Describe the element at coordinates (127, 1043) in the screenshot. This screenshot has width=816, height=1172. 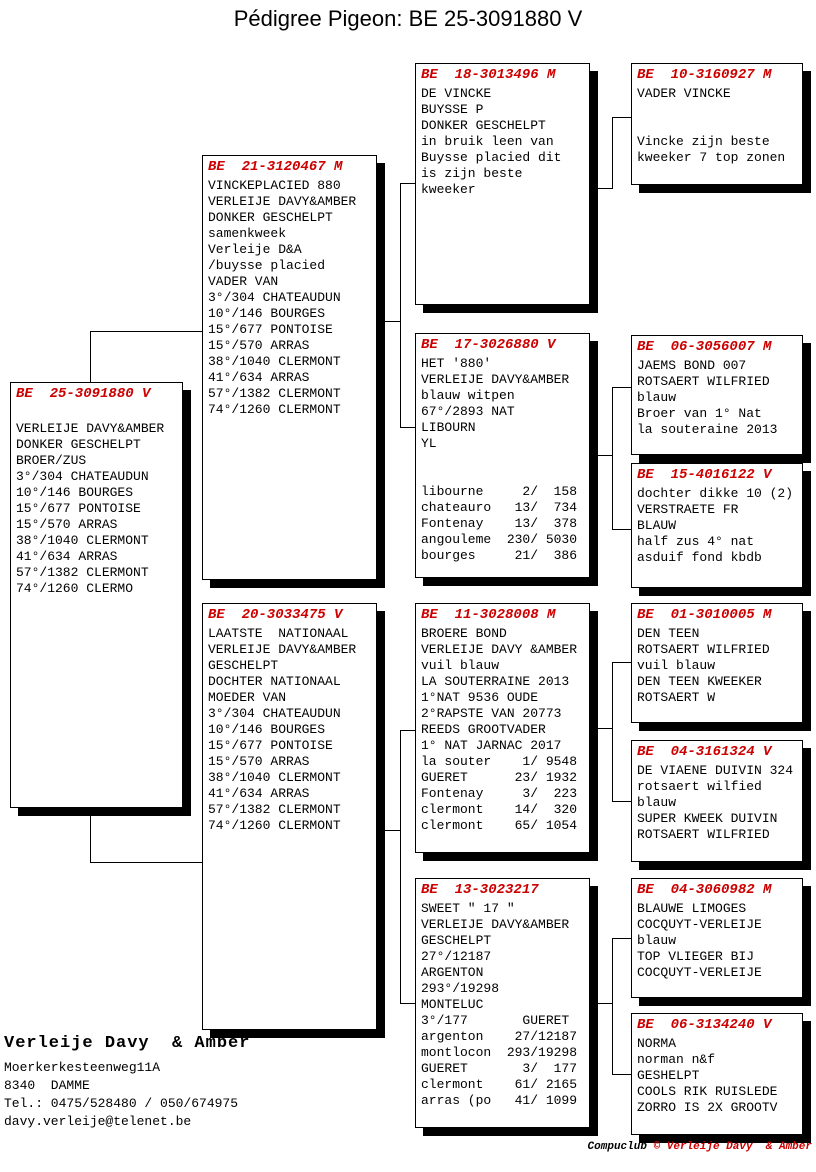
I see `owner-name: Verleije Davy & Amber` at that location.